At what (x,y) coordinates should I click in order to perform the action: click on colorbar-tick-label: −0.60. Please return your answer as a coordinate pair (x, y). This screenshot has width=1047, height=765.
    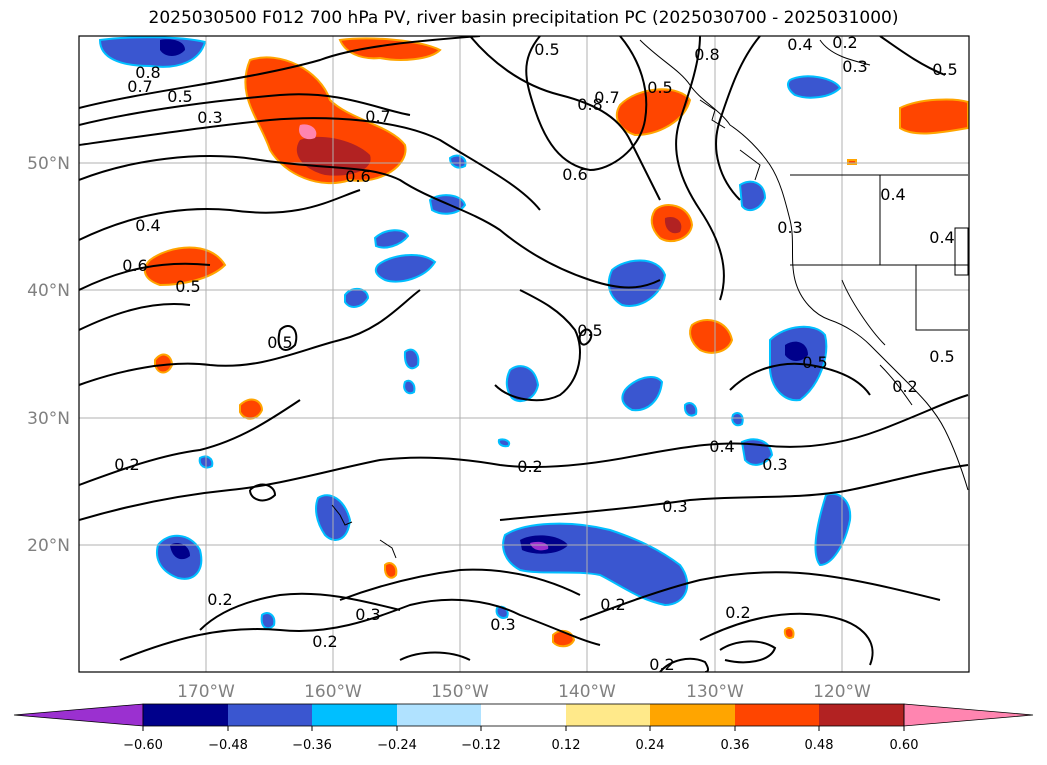
    Looking at the image, I should click on (143, 745).